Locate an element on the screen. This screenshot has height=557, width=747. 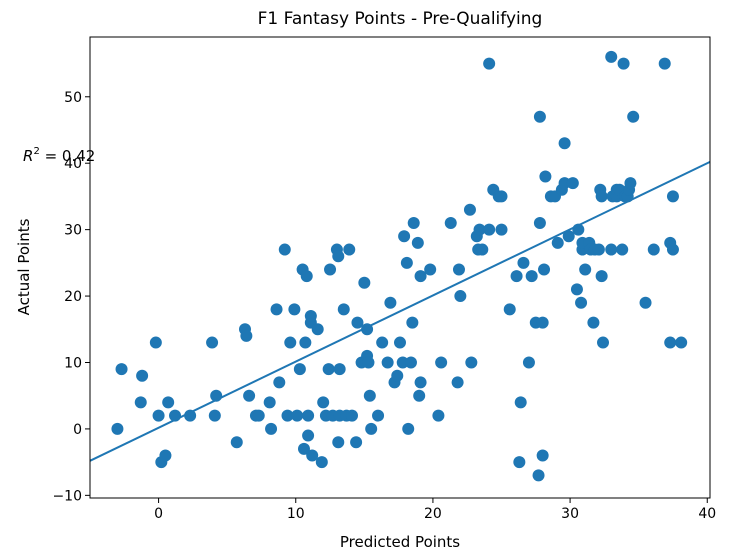
y-tick-label: 10 is located at coordinates (73, 363).